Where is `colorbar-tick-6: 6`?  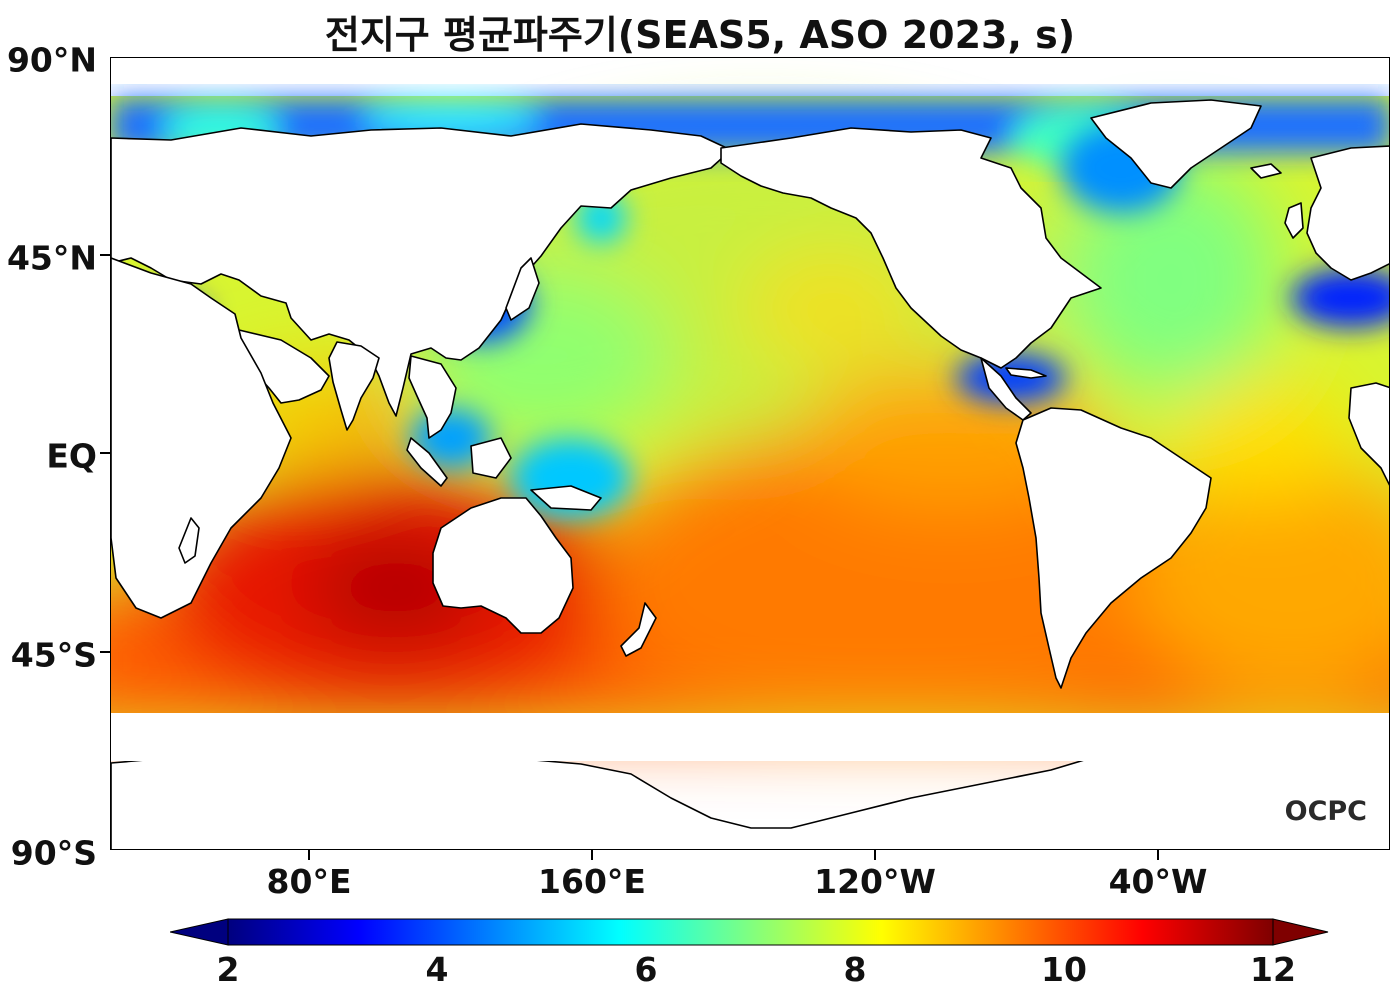
colorbar-tick-6: 6 is located at coordinates (646, 969).